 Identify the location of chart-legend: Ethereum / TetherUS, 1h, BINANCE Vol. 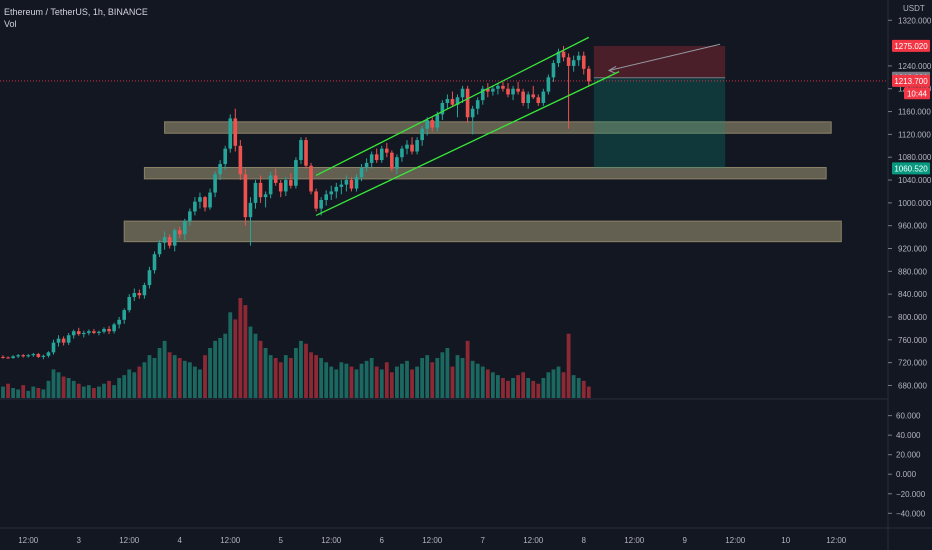
(76, 18).